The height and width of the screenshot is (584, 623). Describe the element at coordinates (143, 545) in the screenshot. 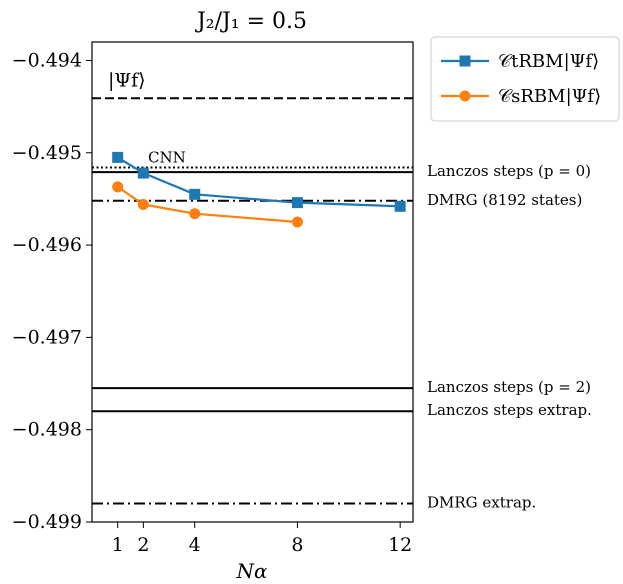

I see `x-tick-label-1: 2` at that location.